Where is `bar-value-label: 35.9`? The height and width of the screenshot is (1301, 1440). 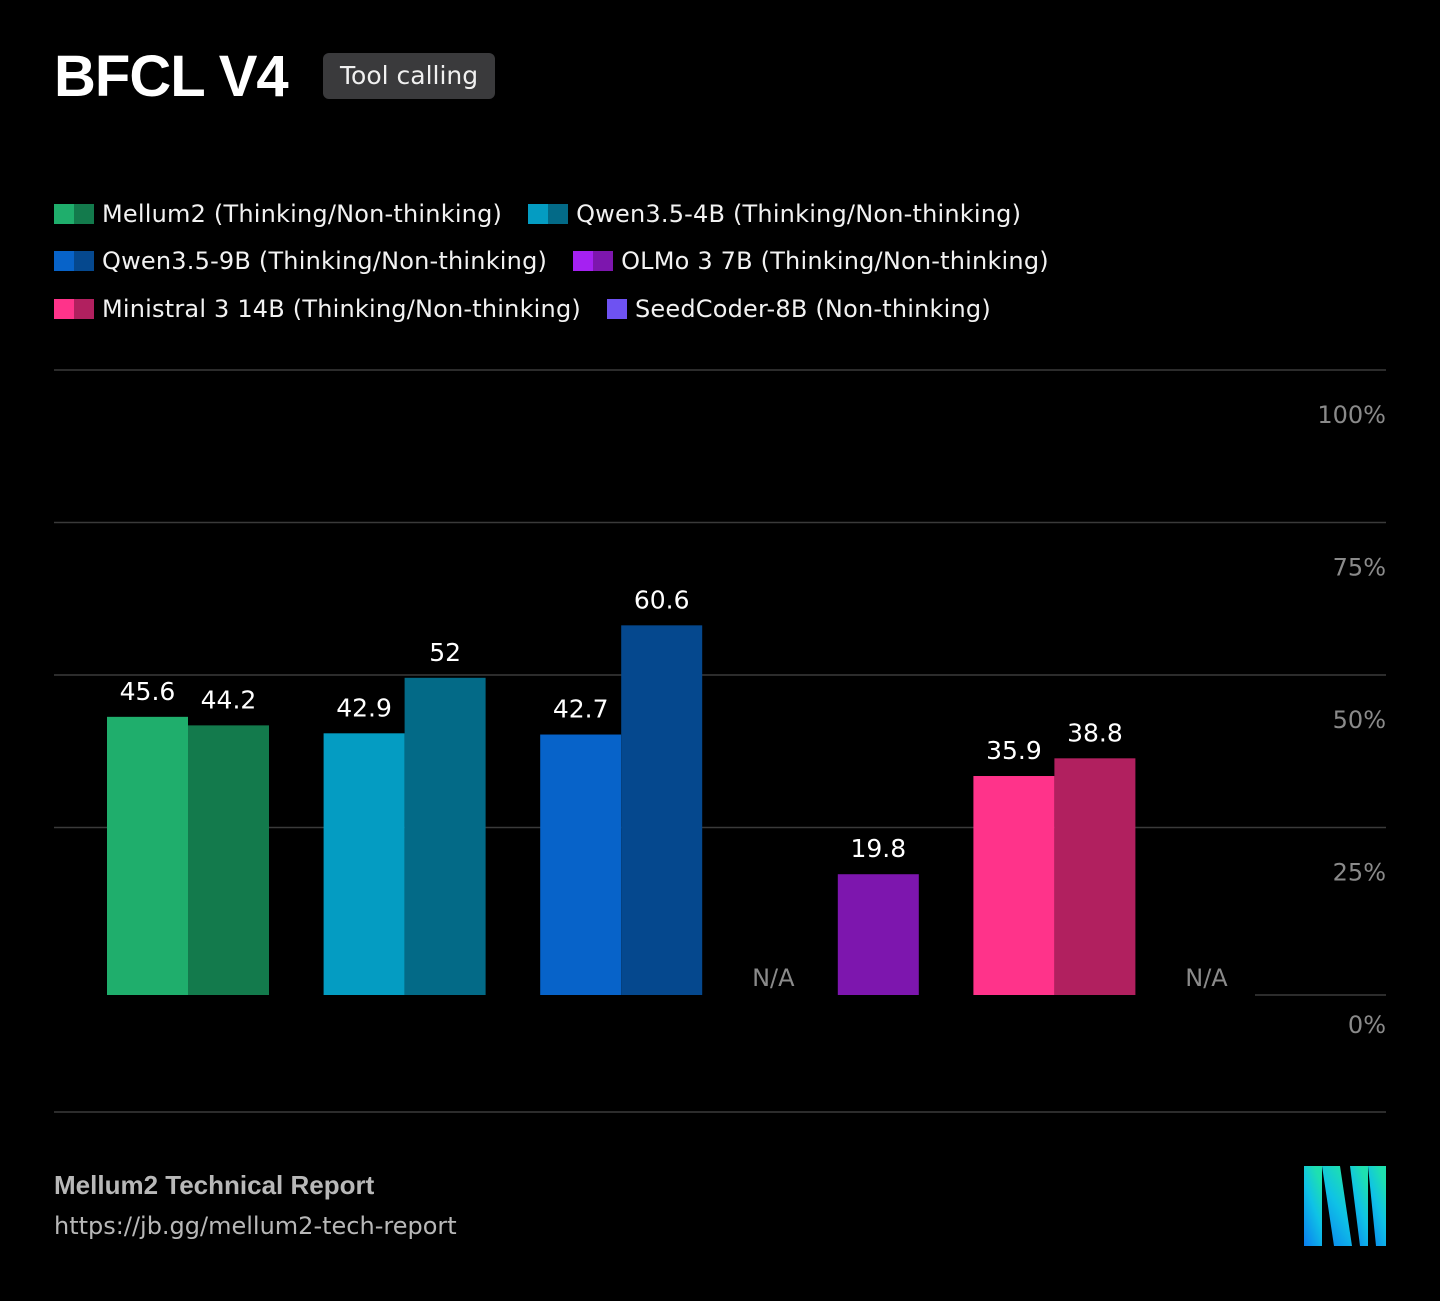
bar-value-label: 35.9 is located at coordinates (1014, 750).